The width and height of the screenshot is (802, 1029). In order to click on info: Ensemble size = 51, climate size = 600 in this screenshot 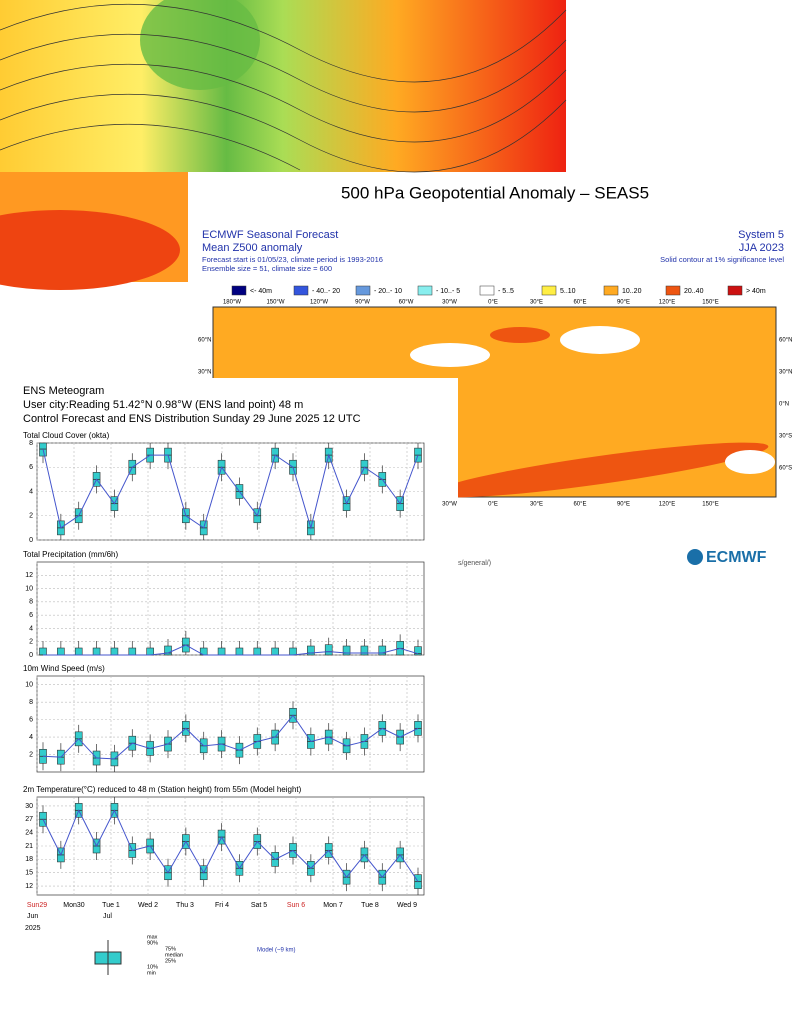, I will do `click(267, 268)`.